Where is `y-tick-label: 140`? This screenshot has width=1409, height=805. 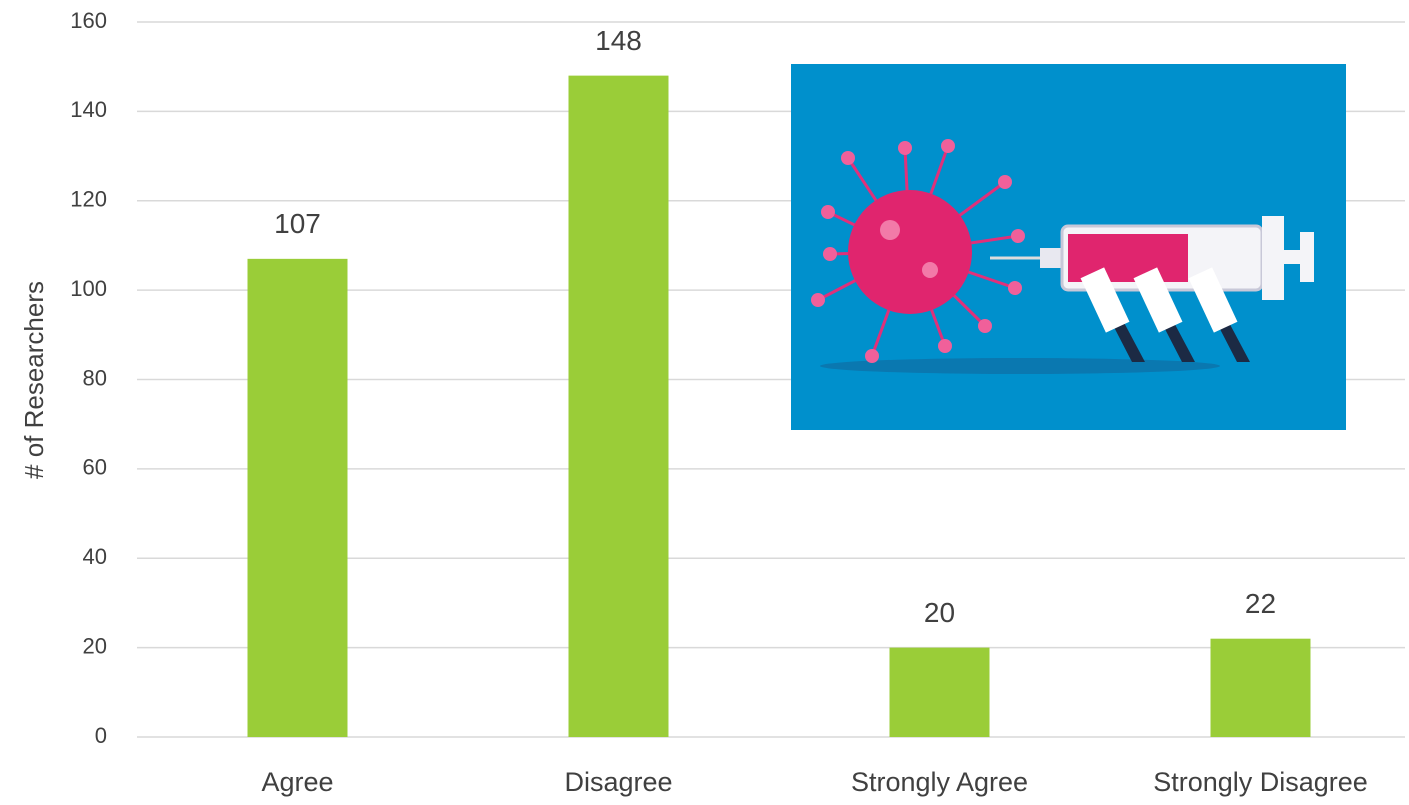
y-tick-label: 140 is located at coordinates (88, 109).